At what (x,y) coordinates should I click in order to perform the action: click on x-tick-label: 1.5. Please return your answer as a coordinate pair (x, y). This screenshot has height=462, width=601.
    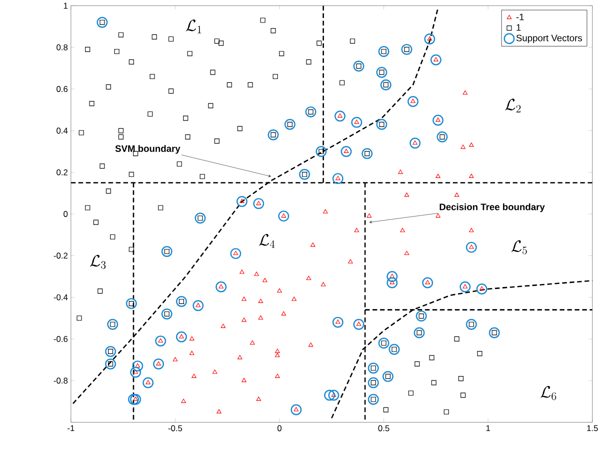
    Looking at the image, I should click on (592, 428).